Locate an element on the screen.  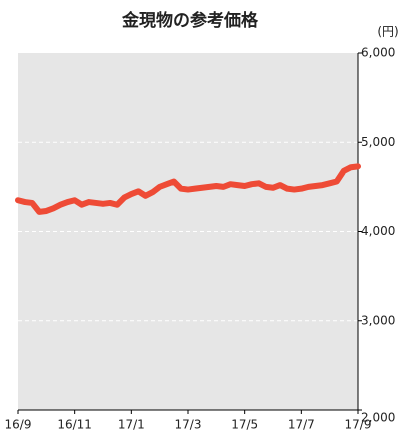
x-tick-label: 17/1 is located at coordinates (131, 425).